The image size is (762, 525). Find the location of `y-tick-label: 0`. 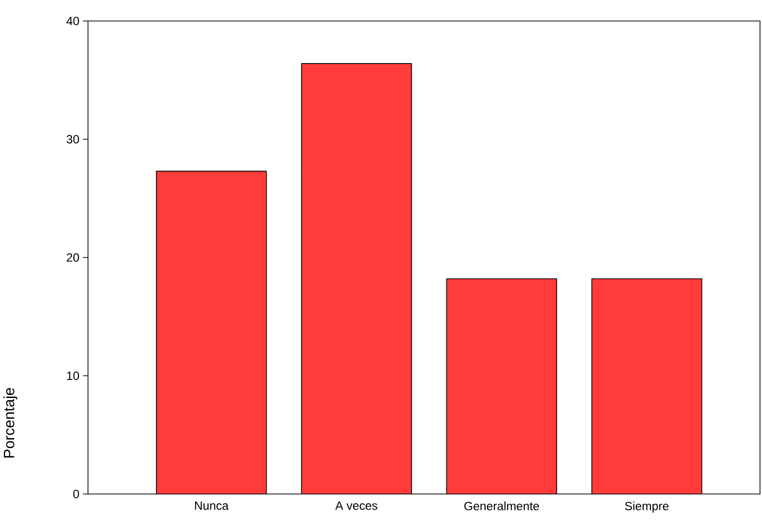

y-tick-label: 0 is located at coordinates (76, 494).